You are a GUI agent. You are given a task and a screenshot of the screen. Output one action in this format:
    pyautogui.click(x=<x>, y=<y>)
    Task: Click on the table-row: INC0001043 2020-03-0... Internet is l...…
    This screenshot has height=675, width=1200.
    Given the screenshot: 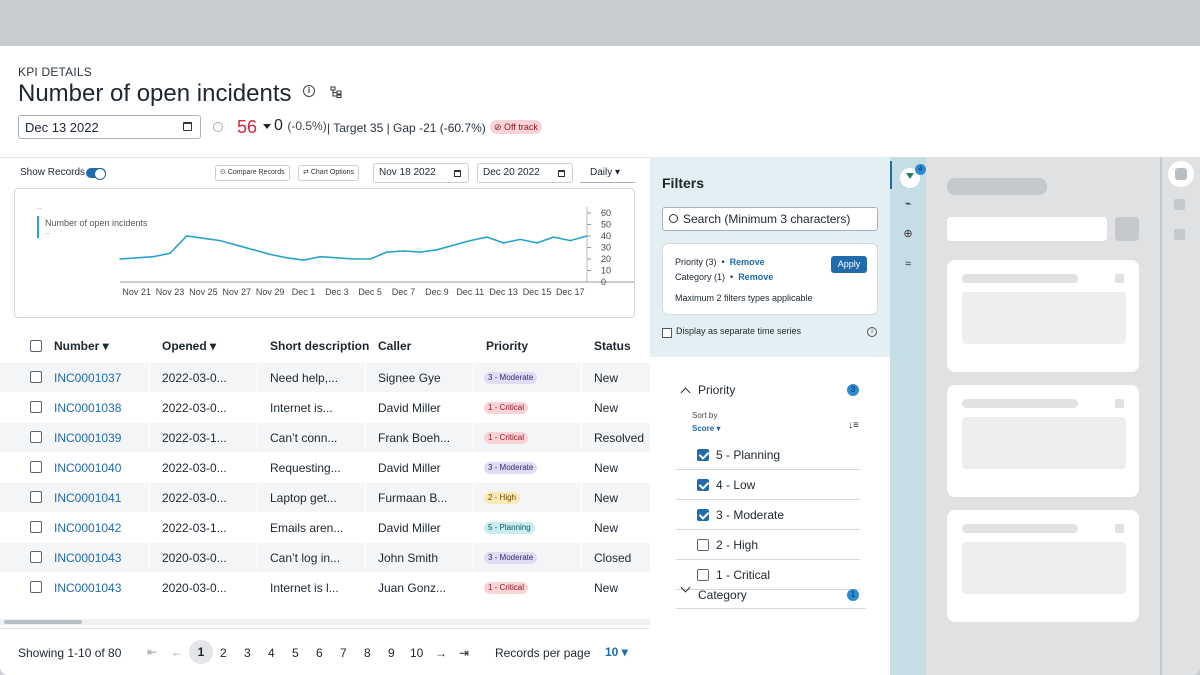 What is the action you would take?
    pyautogui.click(x=325, y=587)
    